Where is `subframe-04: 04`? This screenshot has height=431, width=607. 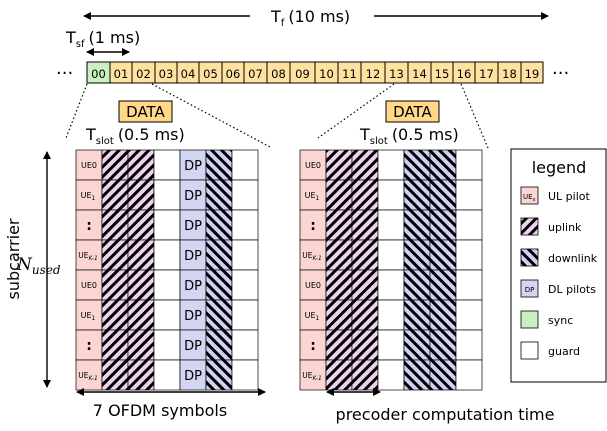
subframe-04: 04 is located at coordinates (188, 72).